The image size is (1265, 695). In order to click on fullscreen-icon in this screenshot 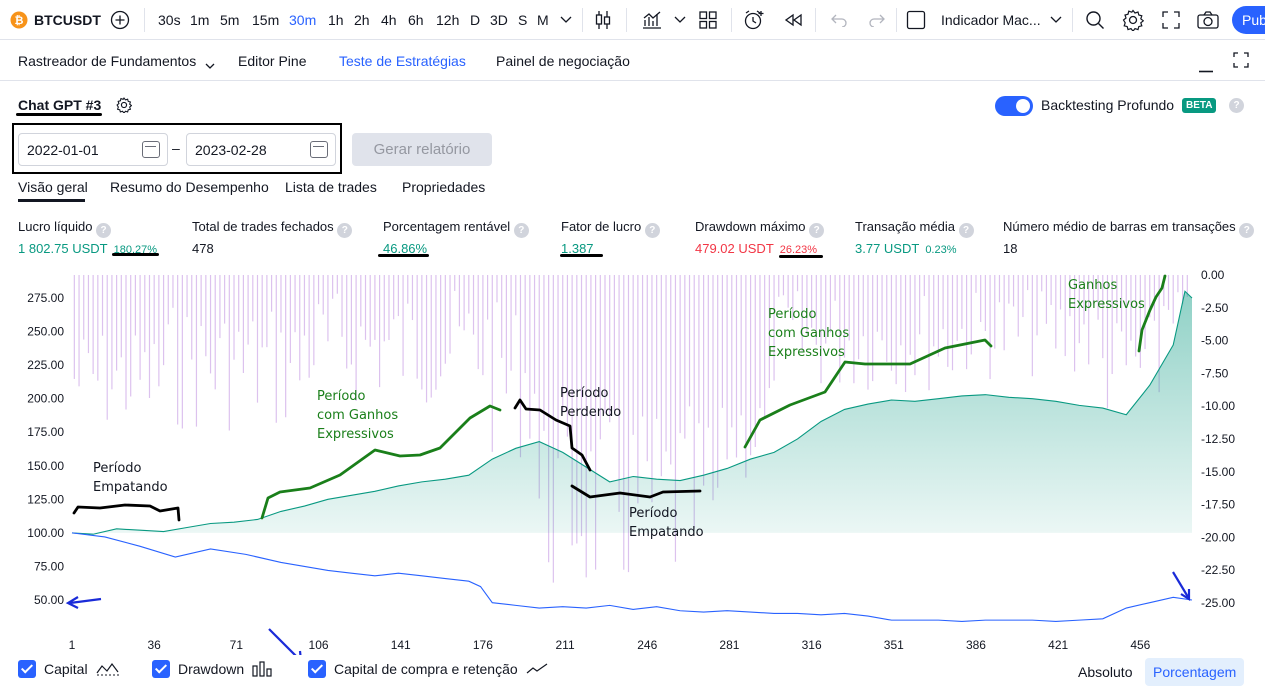, I will do `click(1171, 20)`.